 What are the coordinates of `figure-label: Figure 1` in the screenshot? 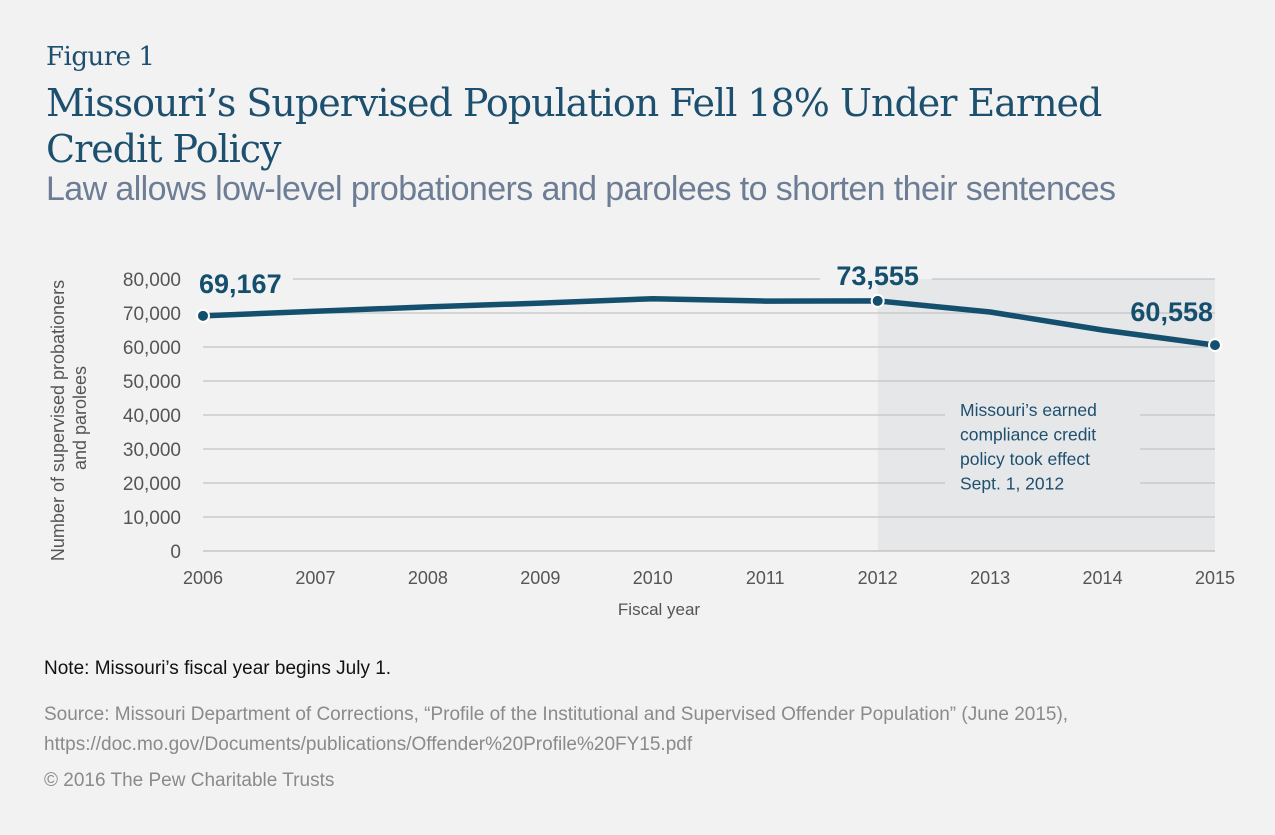 It's located at (100, 57).